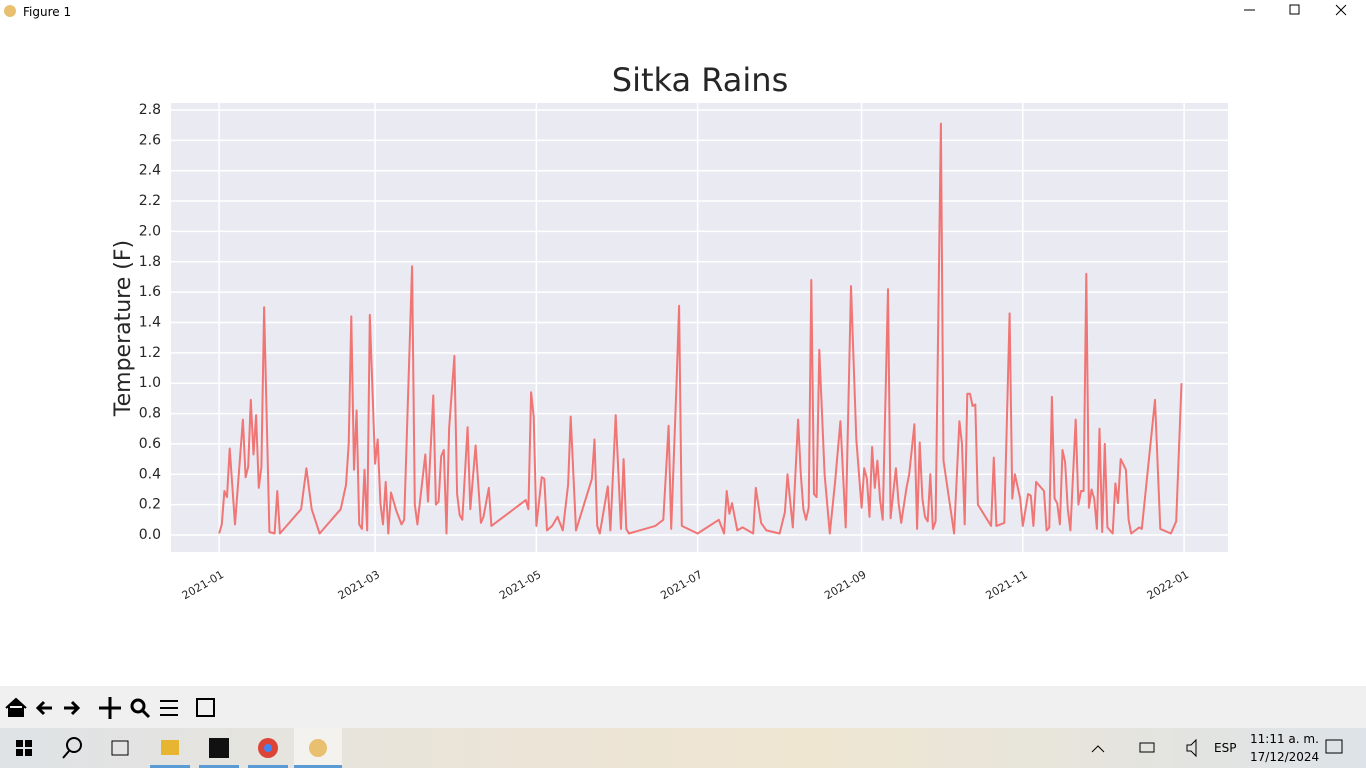  What do you see at coordinates (150, 262) in the screenshot?
I see `y-tick-label: 1.8` at bounding box center [150, 262].